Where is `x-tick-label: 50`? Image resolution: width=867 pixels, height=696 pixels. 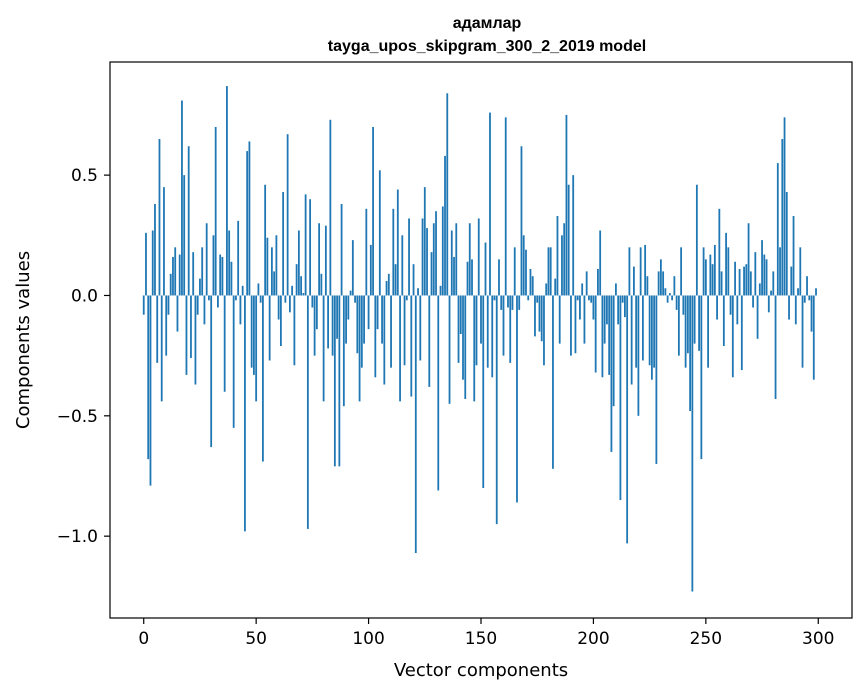 x-tick-label: 50 is located at coordinates (256, 639).